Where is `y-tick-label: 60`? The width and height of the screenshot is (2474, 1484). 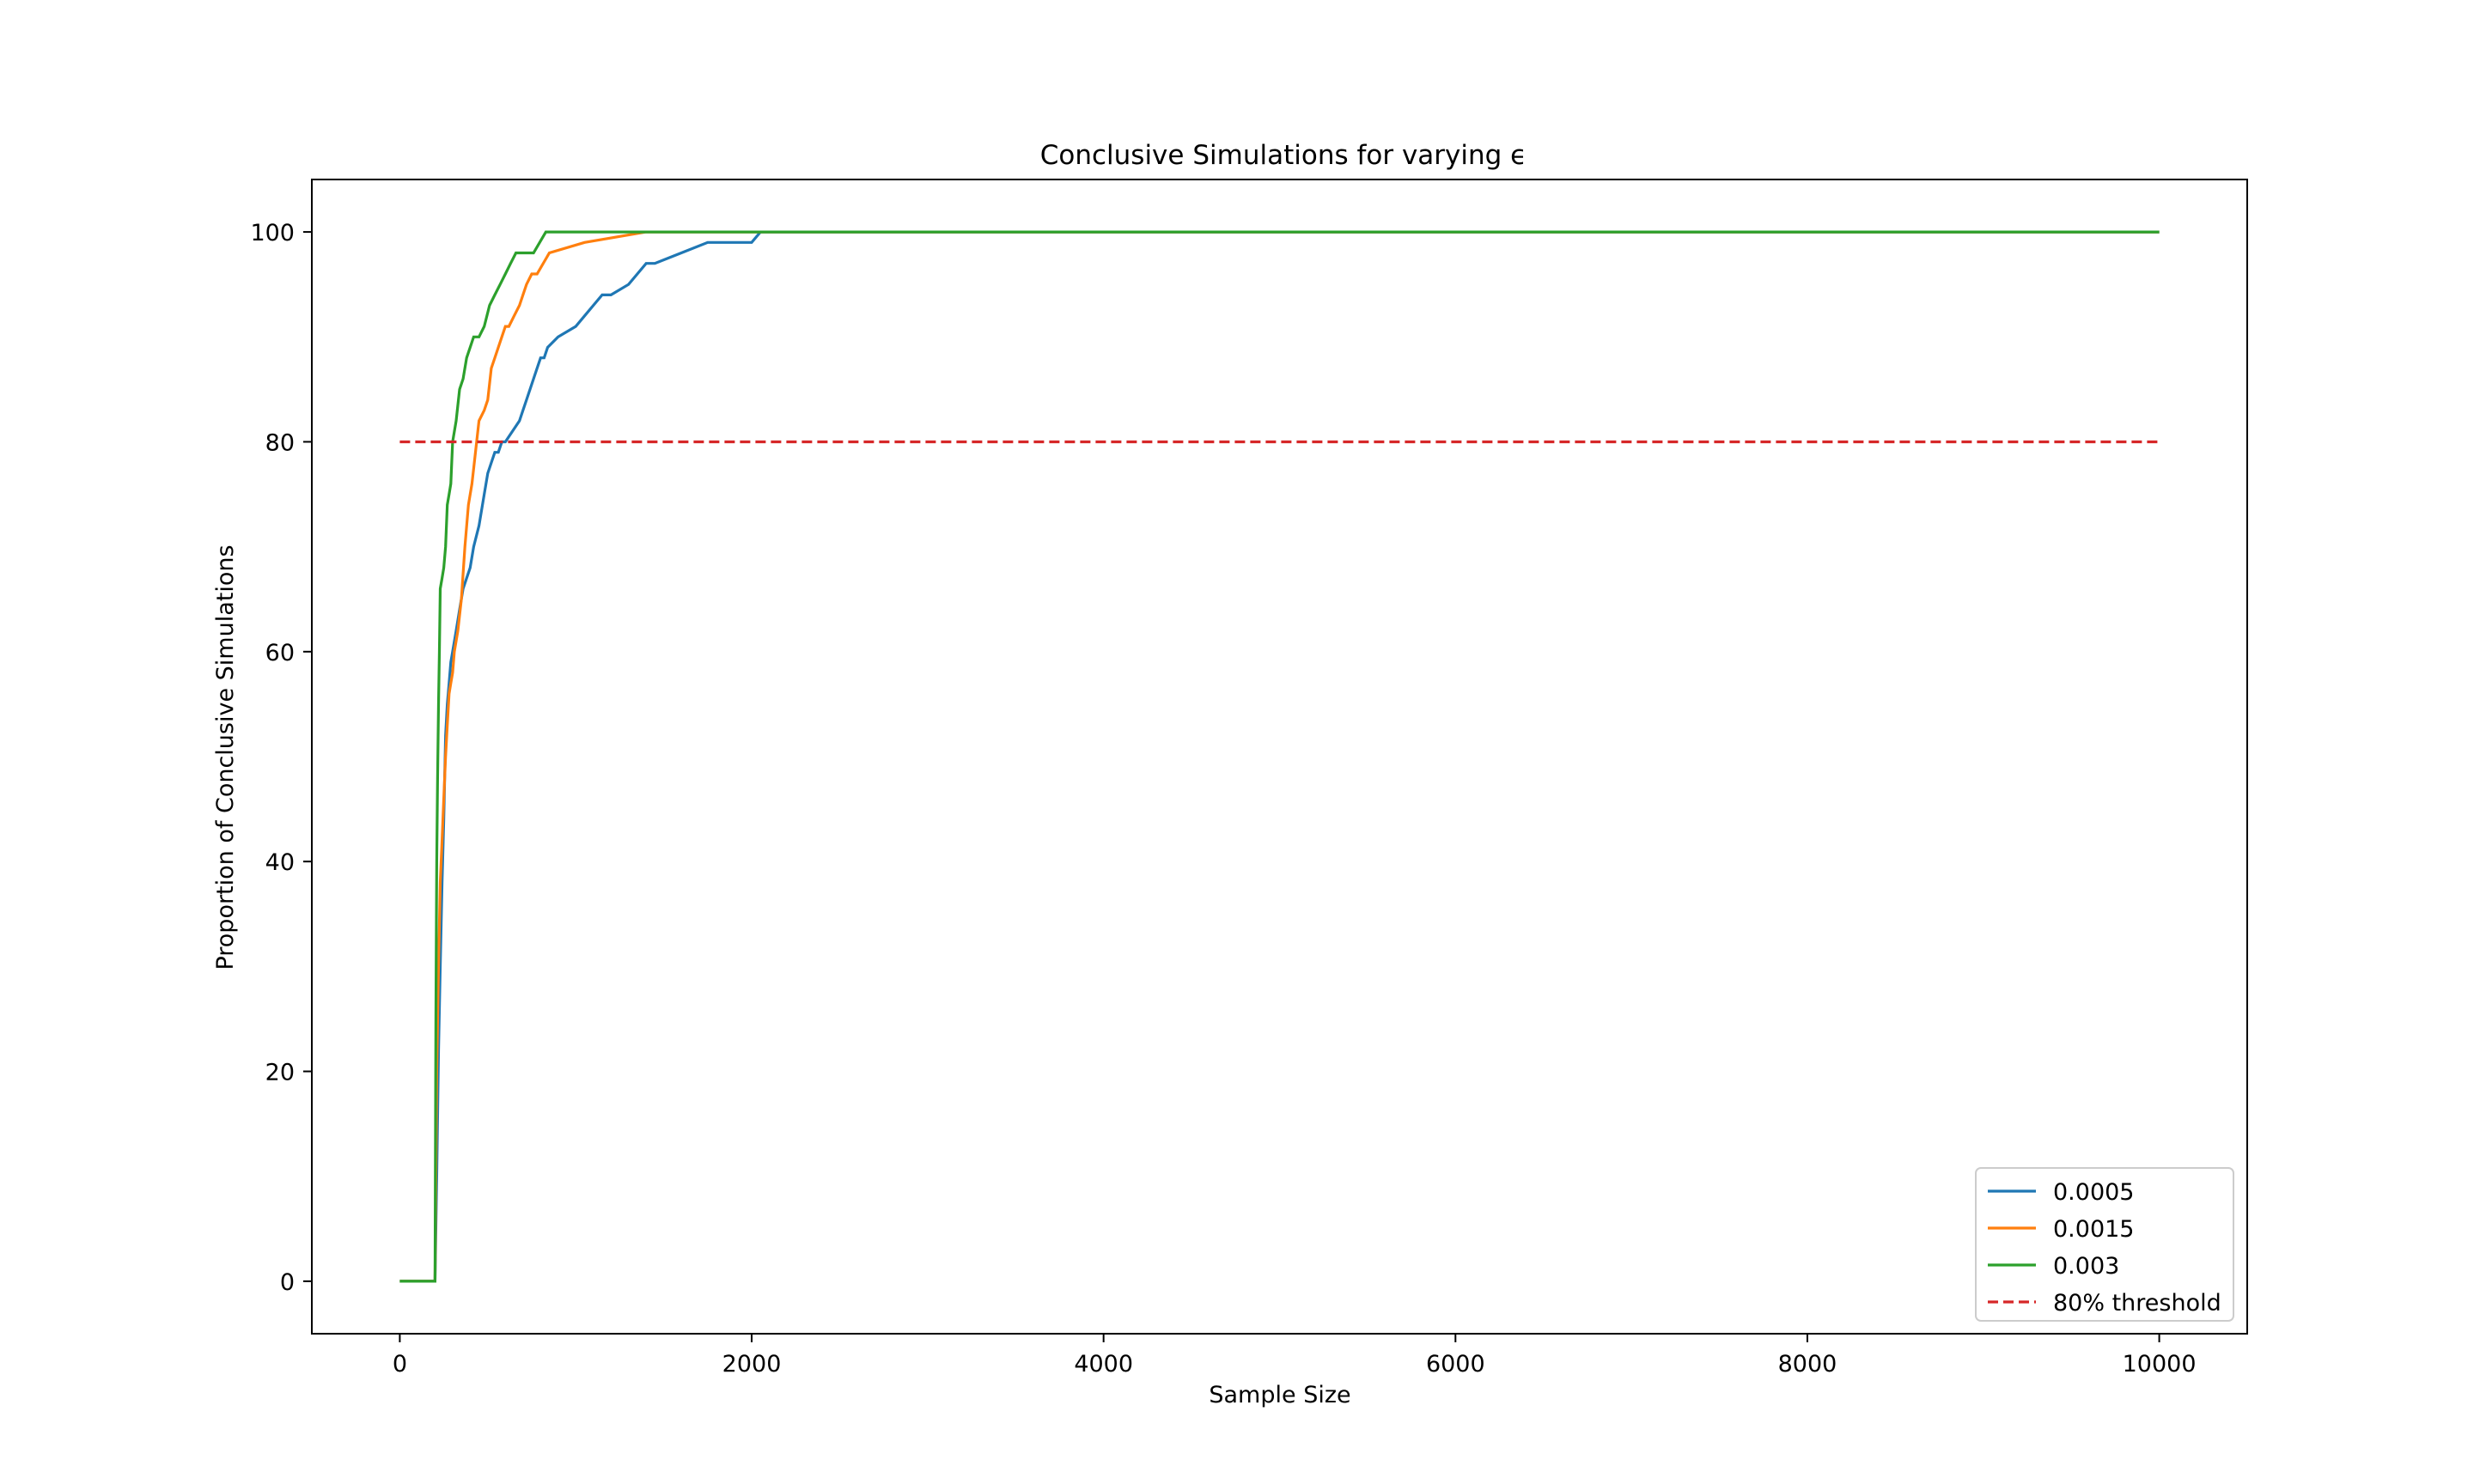 y-tick-label: 60 is located at coordinates (280, 653).